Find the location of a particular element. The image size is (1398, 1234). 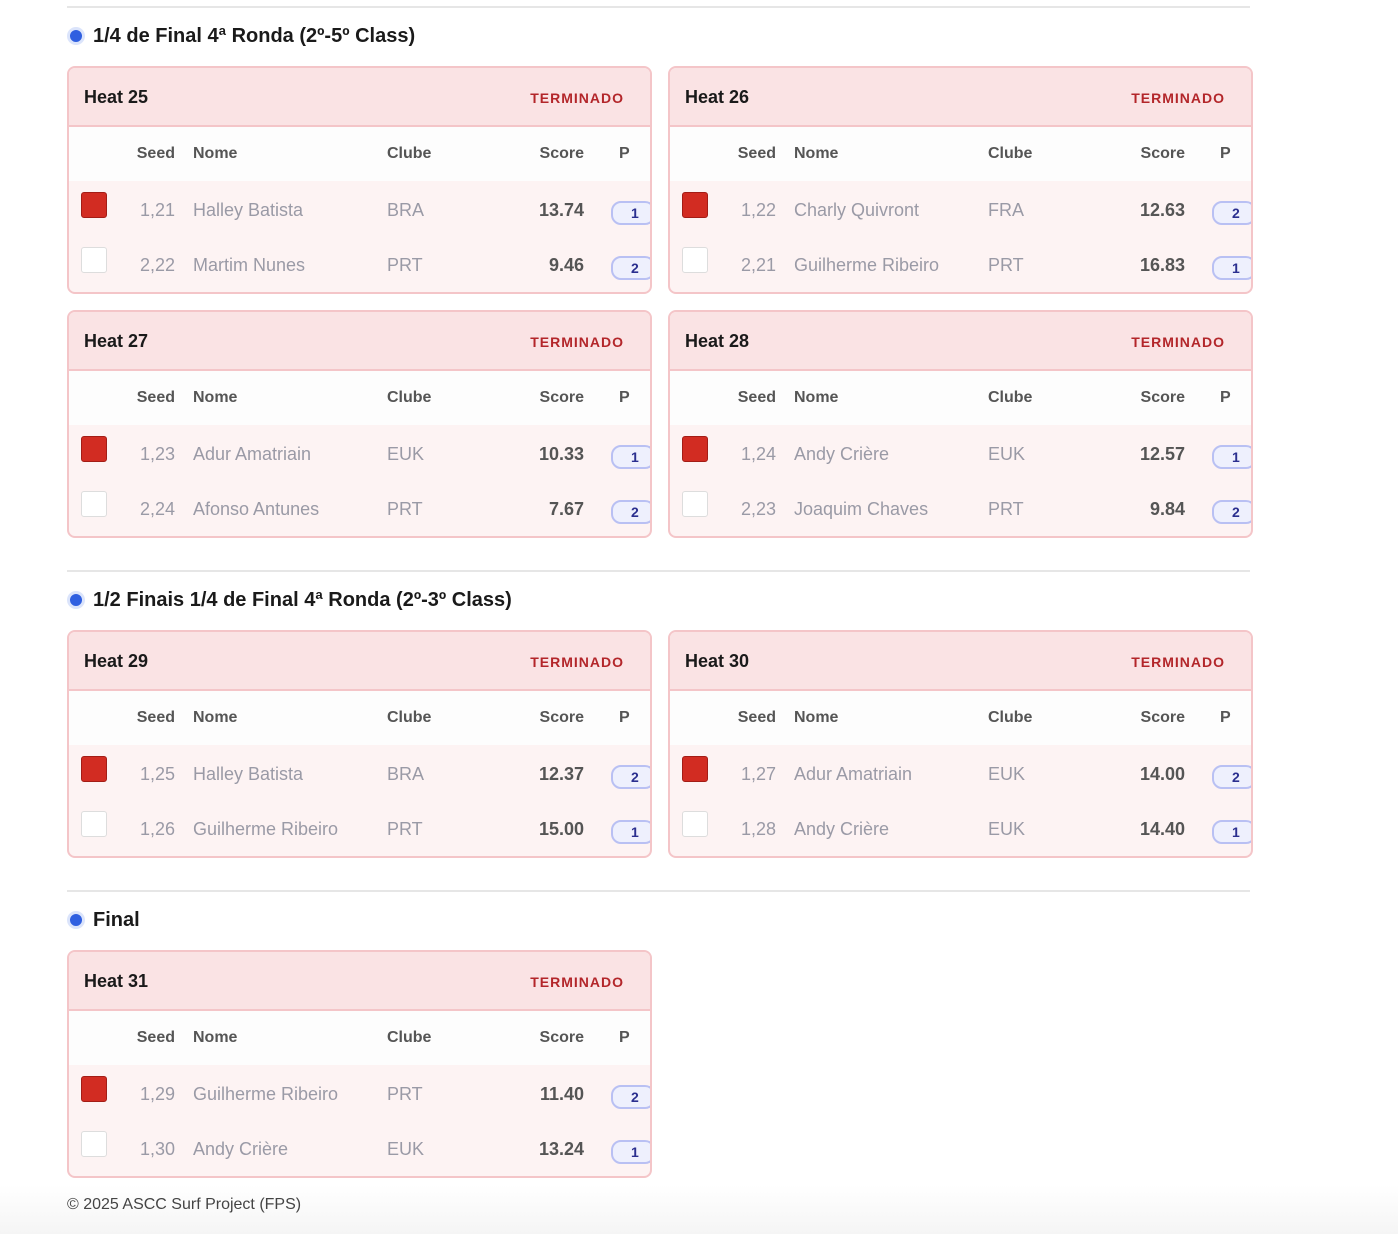

seed: 1,28 is located at coordinates (758, 829).